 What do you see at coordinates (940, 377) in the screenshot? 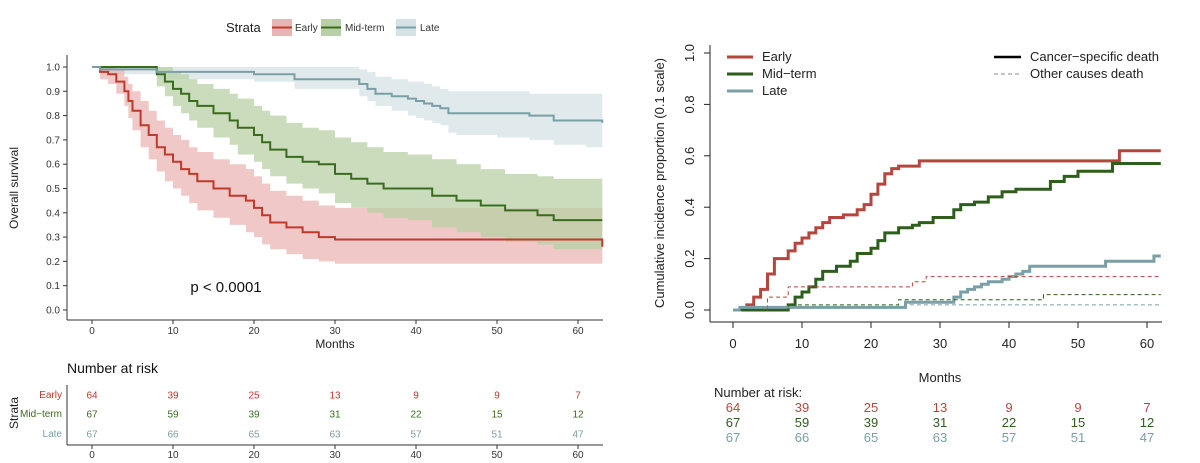
I see `cif-x-axis-label: Months` at bounding box center [940, 377].